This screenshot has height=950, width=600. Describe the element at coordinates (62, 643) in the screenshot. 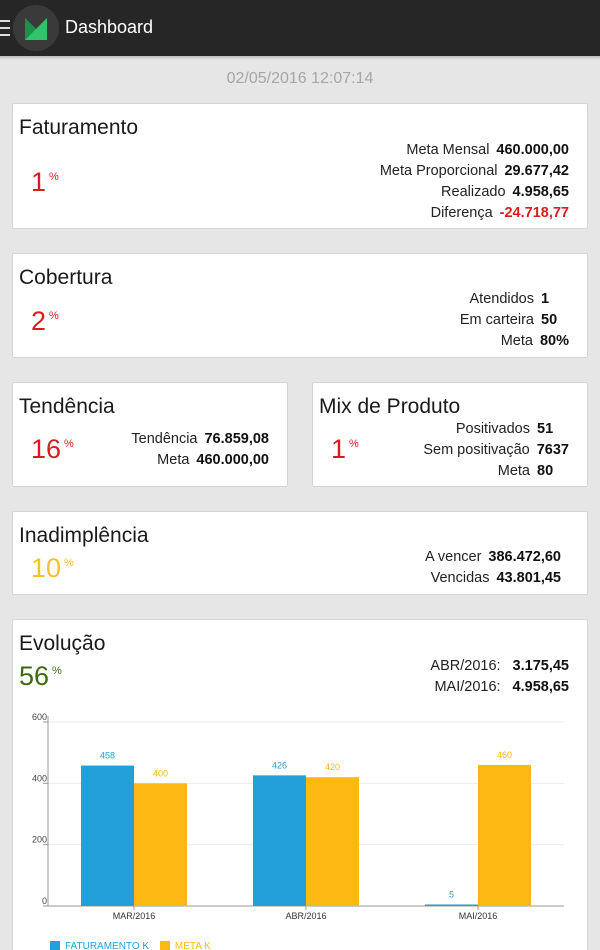

I see `card-title: Evolução` at that location.